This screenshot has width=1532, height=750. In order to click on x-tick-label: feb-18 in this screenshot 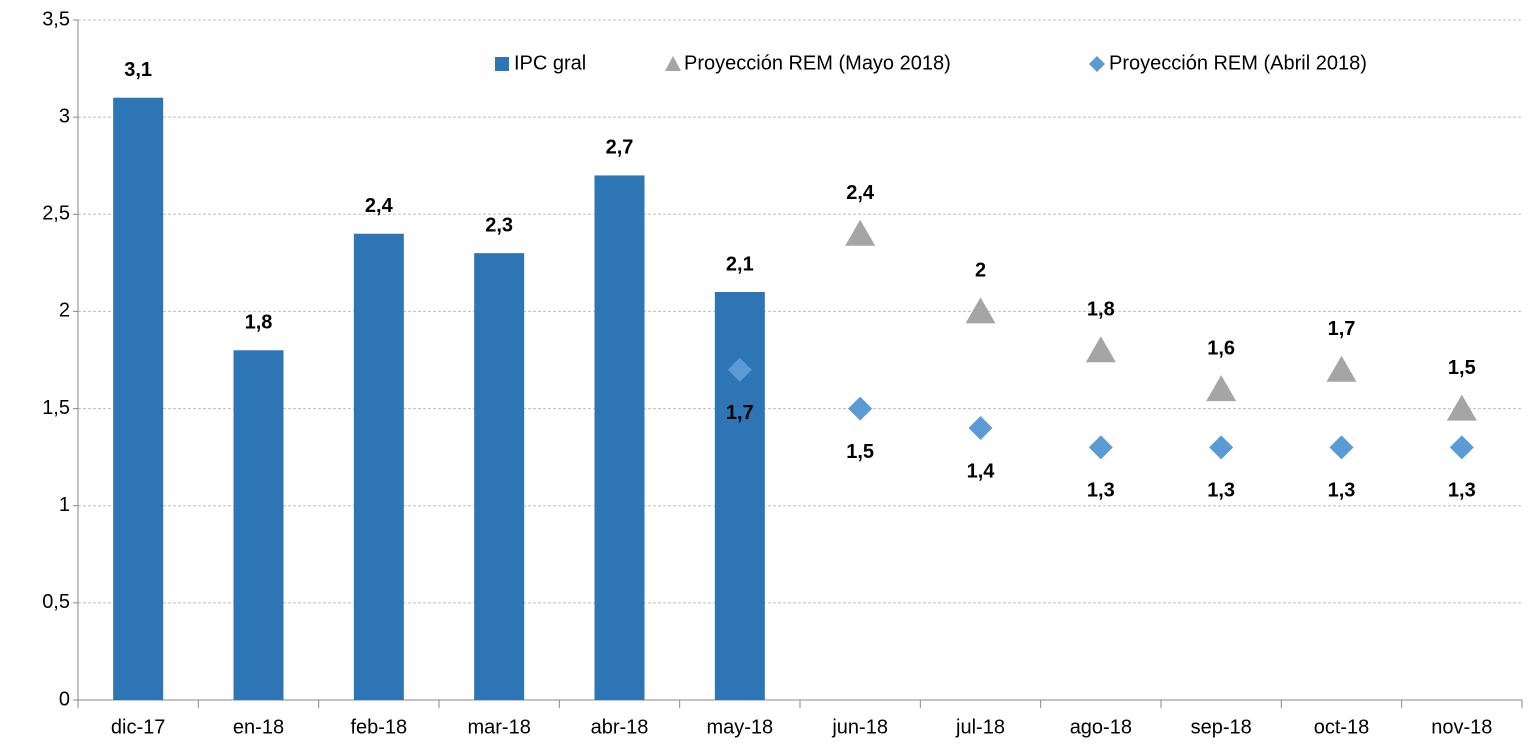, I will do `click(378, 727)`.